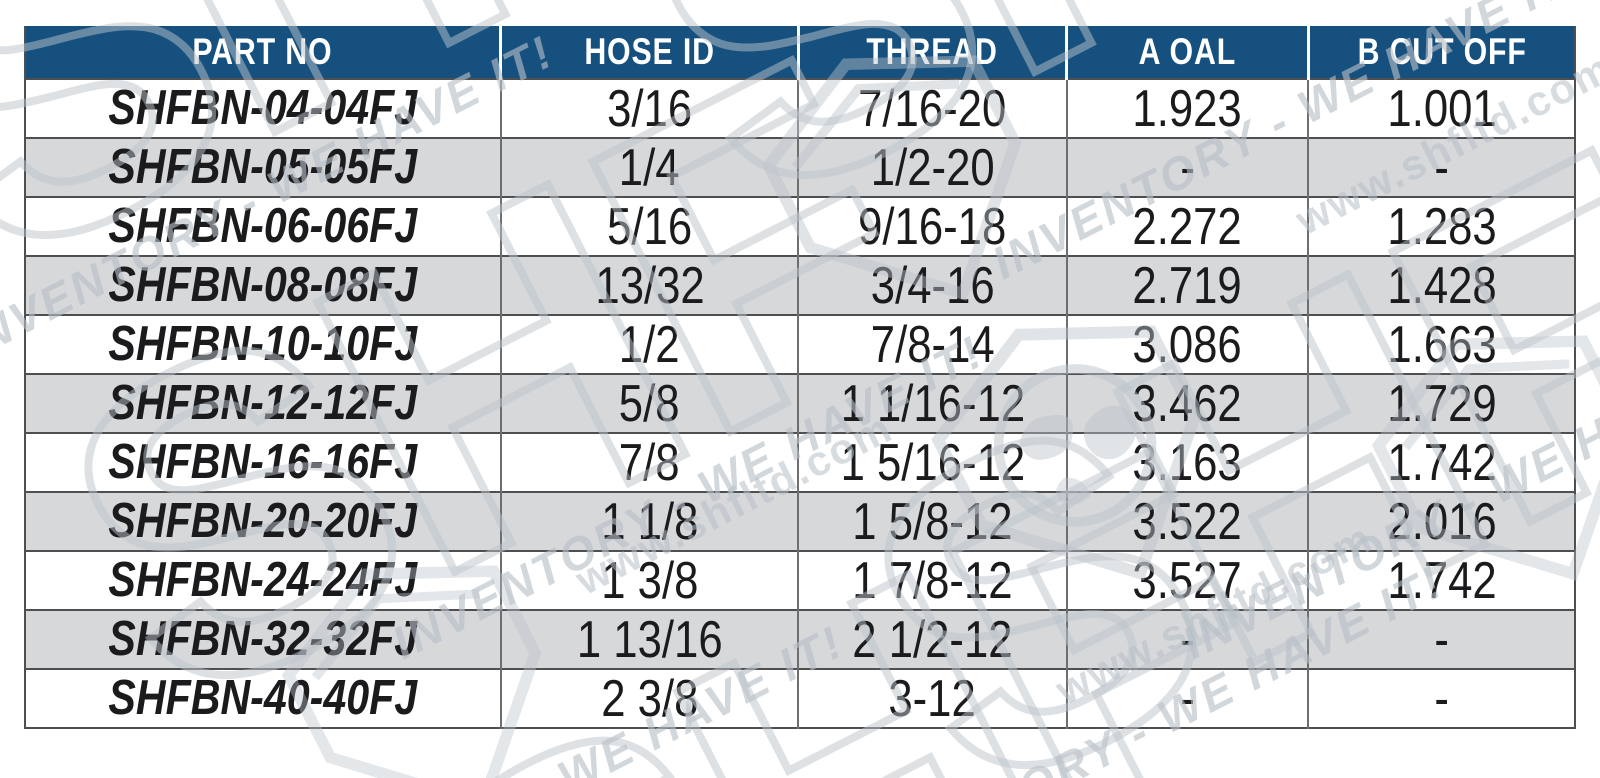 The width and height of the screenshot is (1600, 778). I want to click on col-header-thread: THREAD, so click(933, 52).